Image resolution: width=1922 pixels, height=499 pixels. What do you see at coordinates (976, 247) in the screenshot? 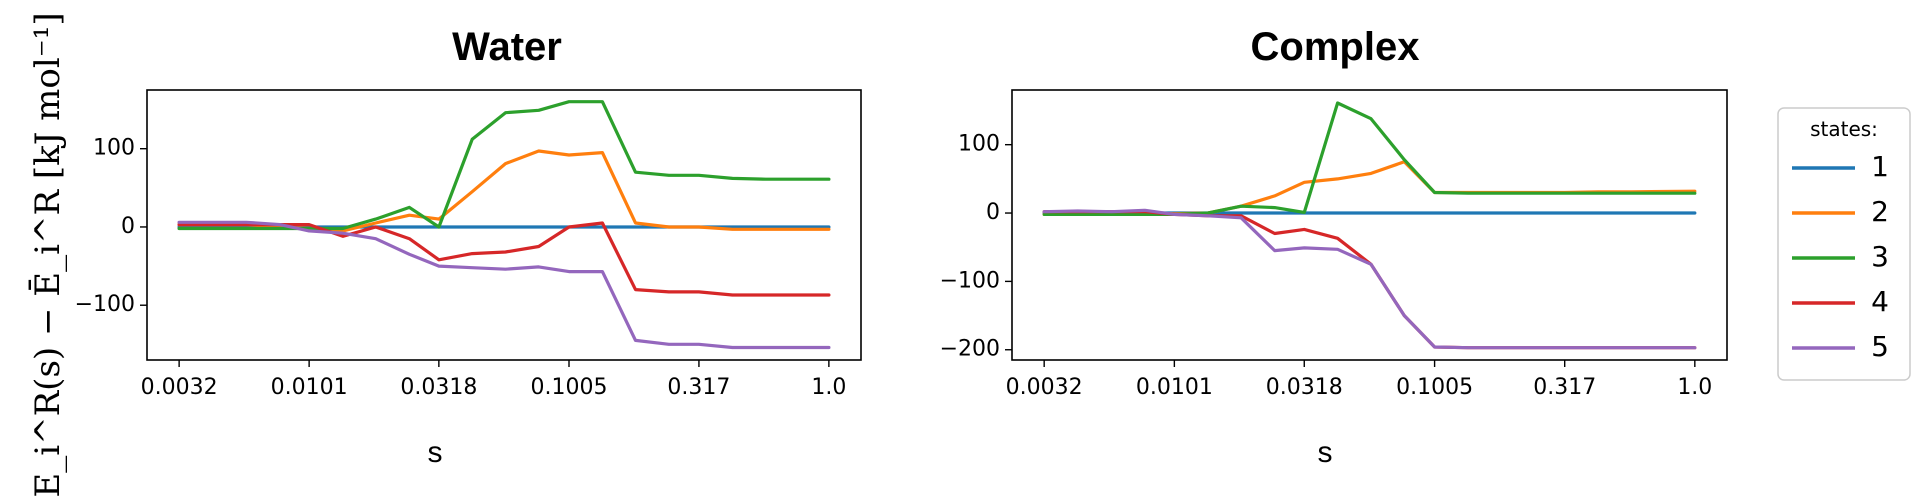
I see `y-ticks-complex: −200 −100 0 100` at bounding box center [976, 247].